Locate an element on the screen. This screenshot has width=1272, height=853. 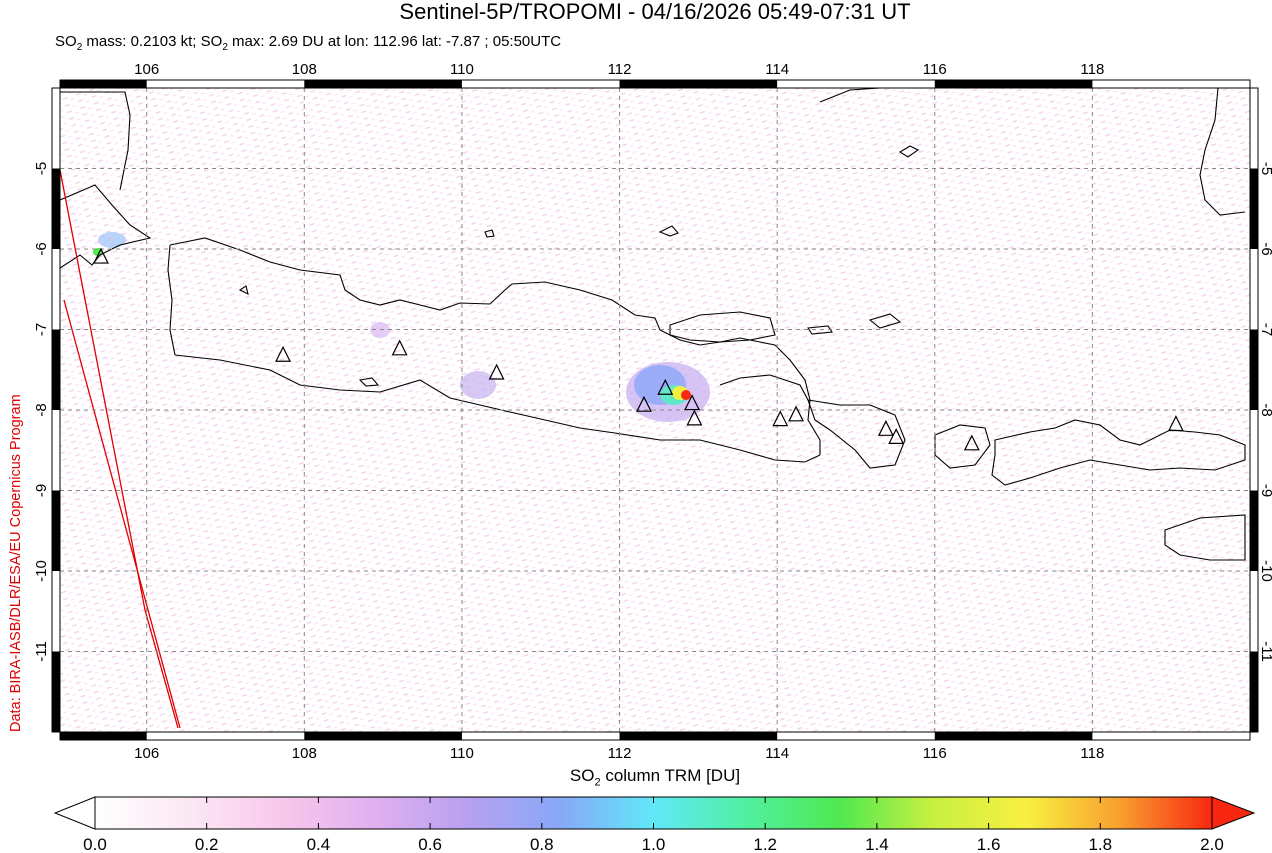
colorbar-tick-label: 0.2 is located at coordinates (207, 844).